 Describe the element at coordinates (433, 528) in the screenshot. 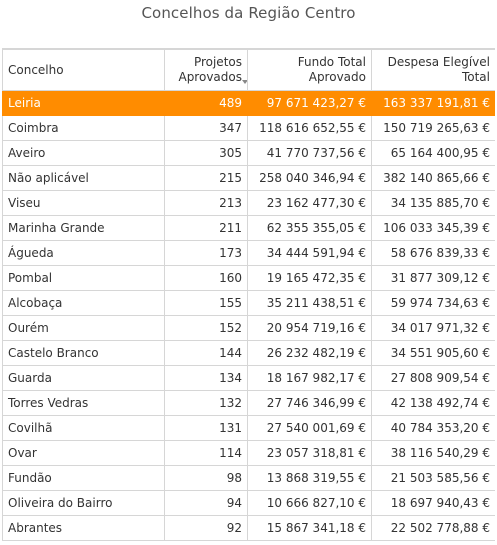

I see `cell-despesa: 22 502 778,88 €` at that location.